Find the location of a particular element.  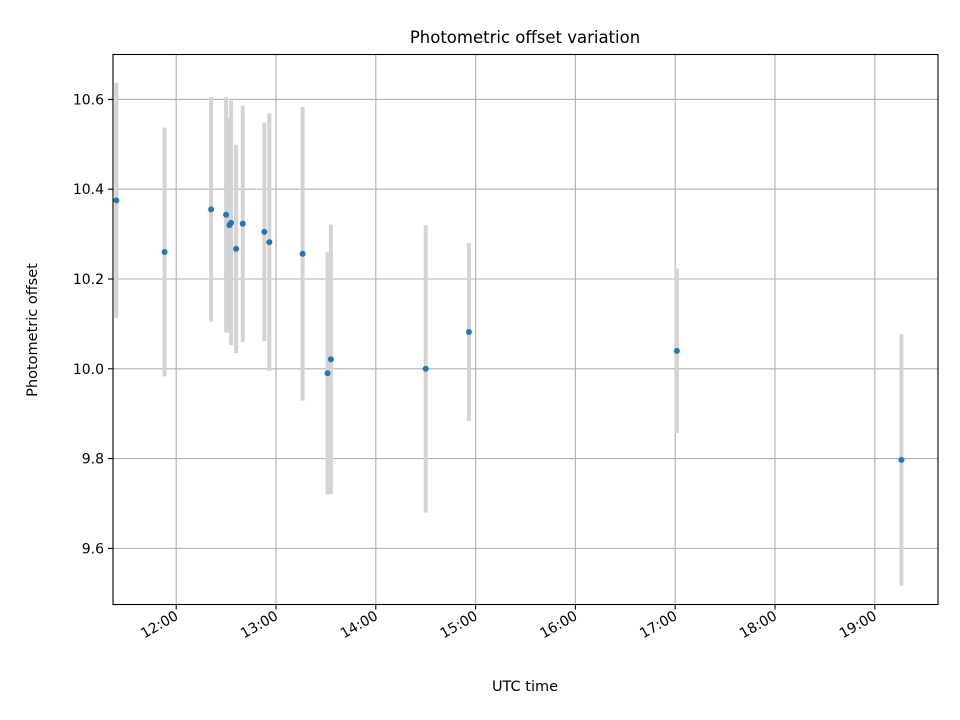

x-tick-label: 13:00 is located at coordinates (259, 625).